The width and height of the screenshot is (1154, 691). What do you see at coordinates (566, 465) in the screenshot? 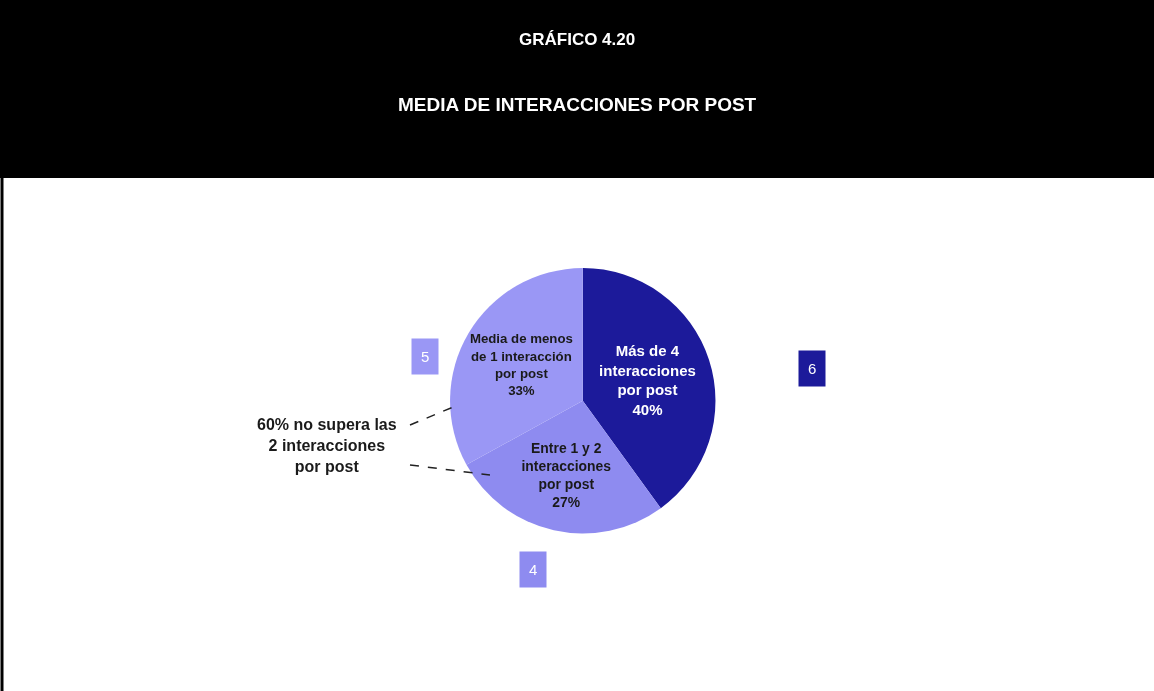
I see `slice-label: Entre 1 y 2 interacciones por post` at bounding box center [566, 465].